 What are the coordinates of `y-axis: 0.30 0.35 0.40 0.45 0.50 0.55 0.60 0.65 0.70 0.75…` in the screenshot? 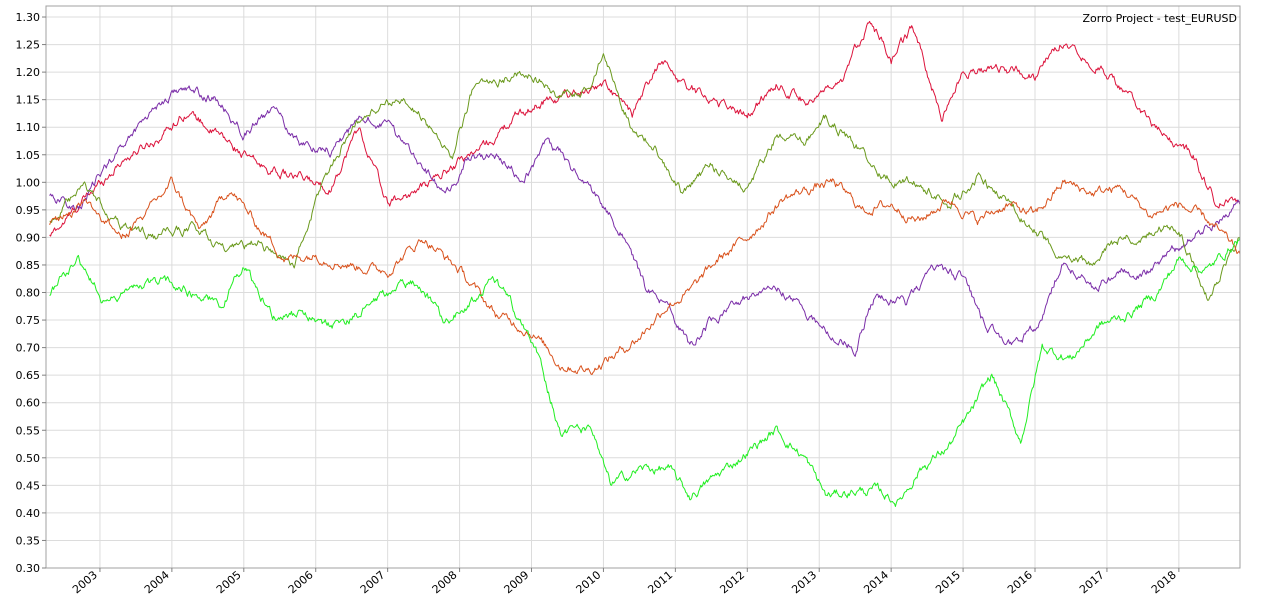 It's located at (31, 293).